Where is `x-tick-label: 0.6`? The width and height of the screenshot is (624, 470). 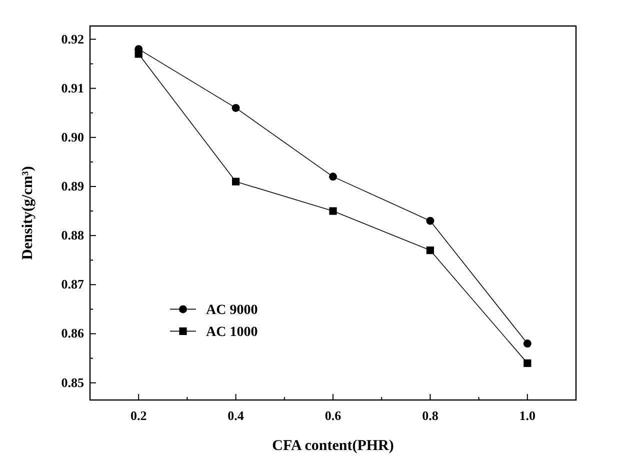
x-tick-label: 0.6 is located at coordinates (333, 415).